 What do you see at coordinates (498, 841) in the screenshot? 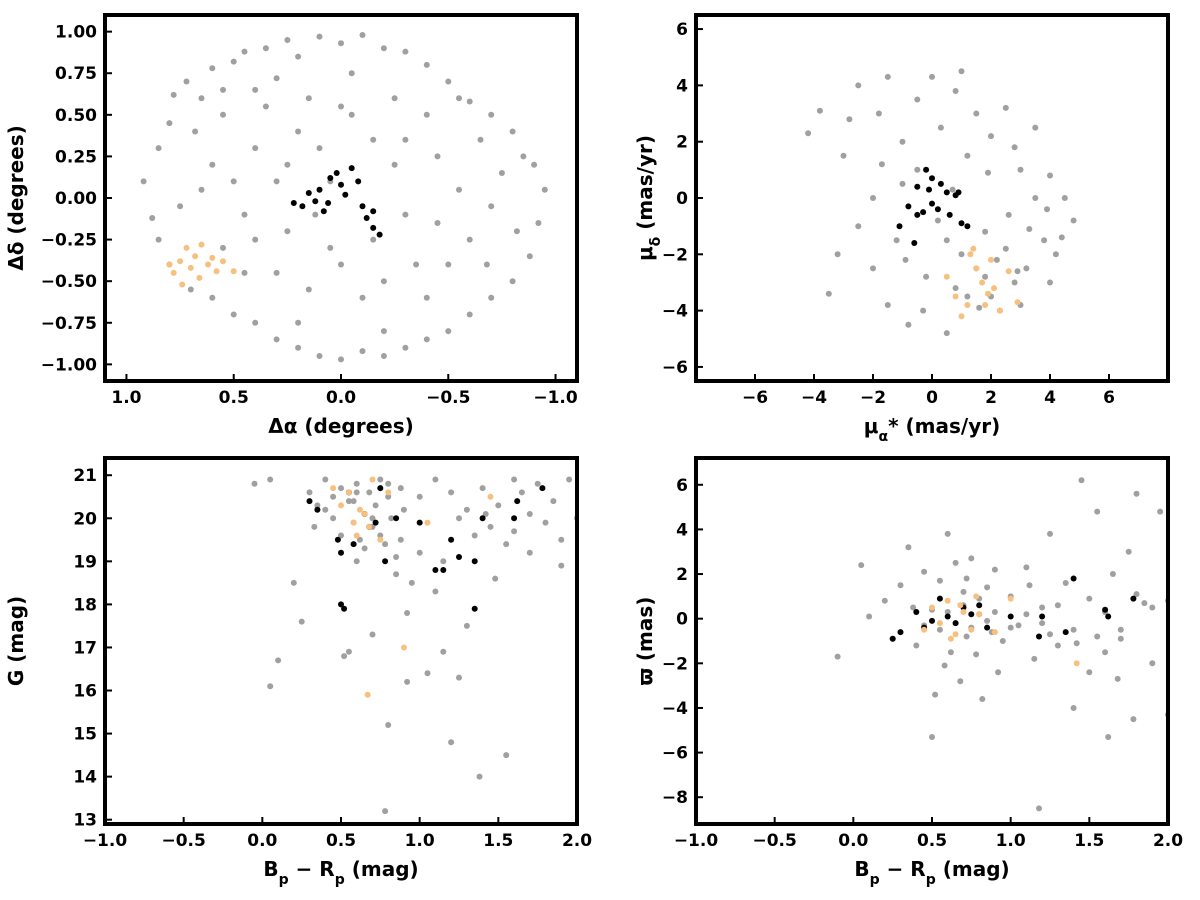
I see `x-tick-label: 1.5` at bounding box center [498, 841].